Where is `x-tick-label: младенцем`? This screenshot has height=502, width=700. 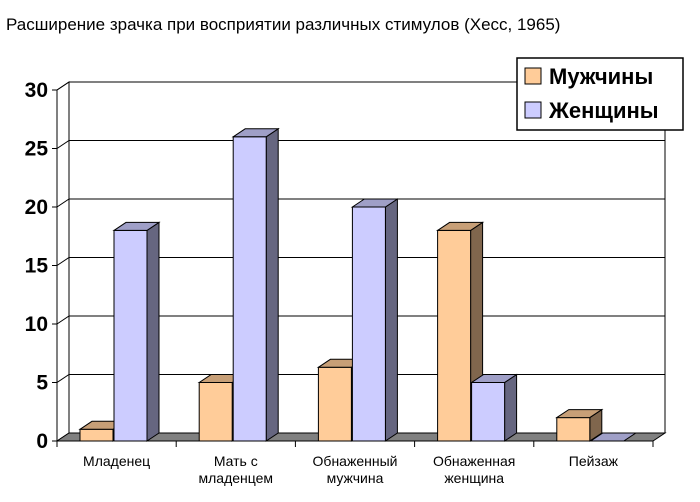
x-tick-label: младенцем is located at coordinates (236, 478).